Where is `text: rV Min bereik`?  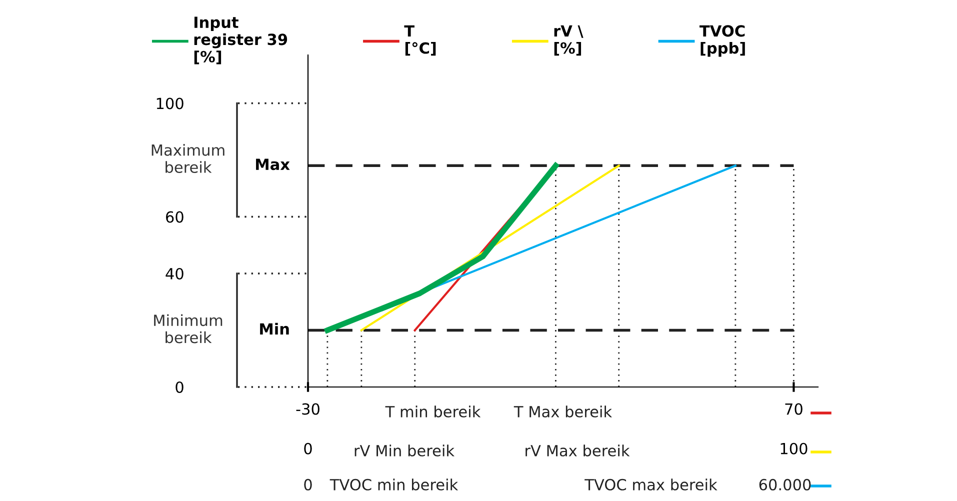
text: rV Min bereik is located at coordinates (404, 450).